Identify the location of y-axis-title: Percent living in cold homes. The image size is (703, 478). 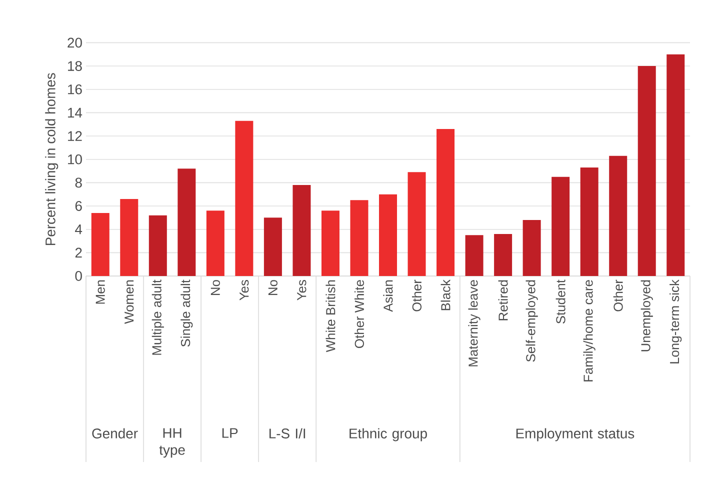
(51, 159).